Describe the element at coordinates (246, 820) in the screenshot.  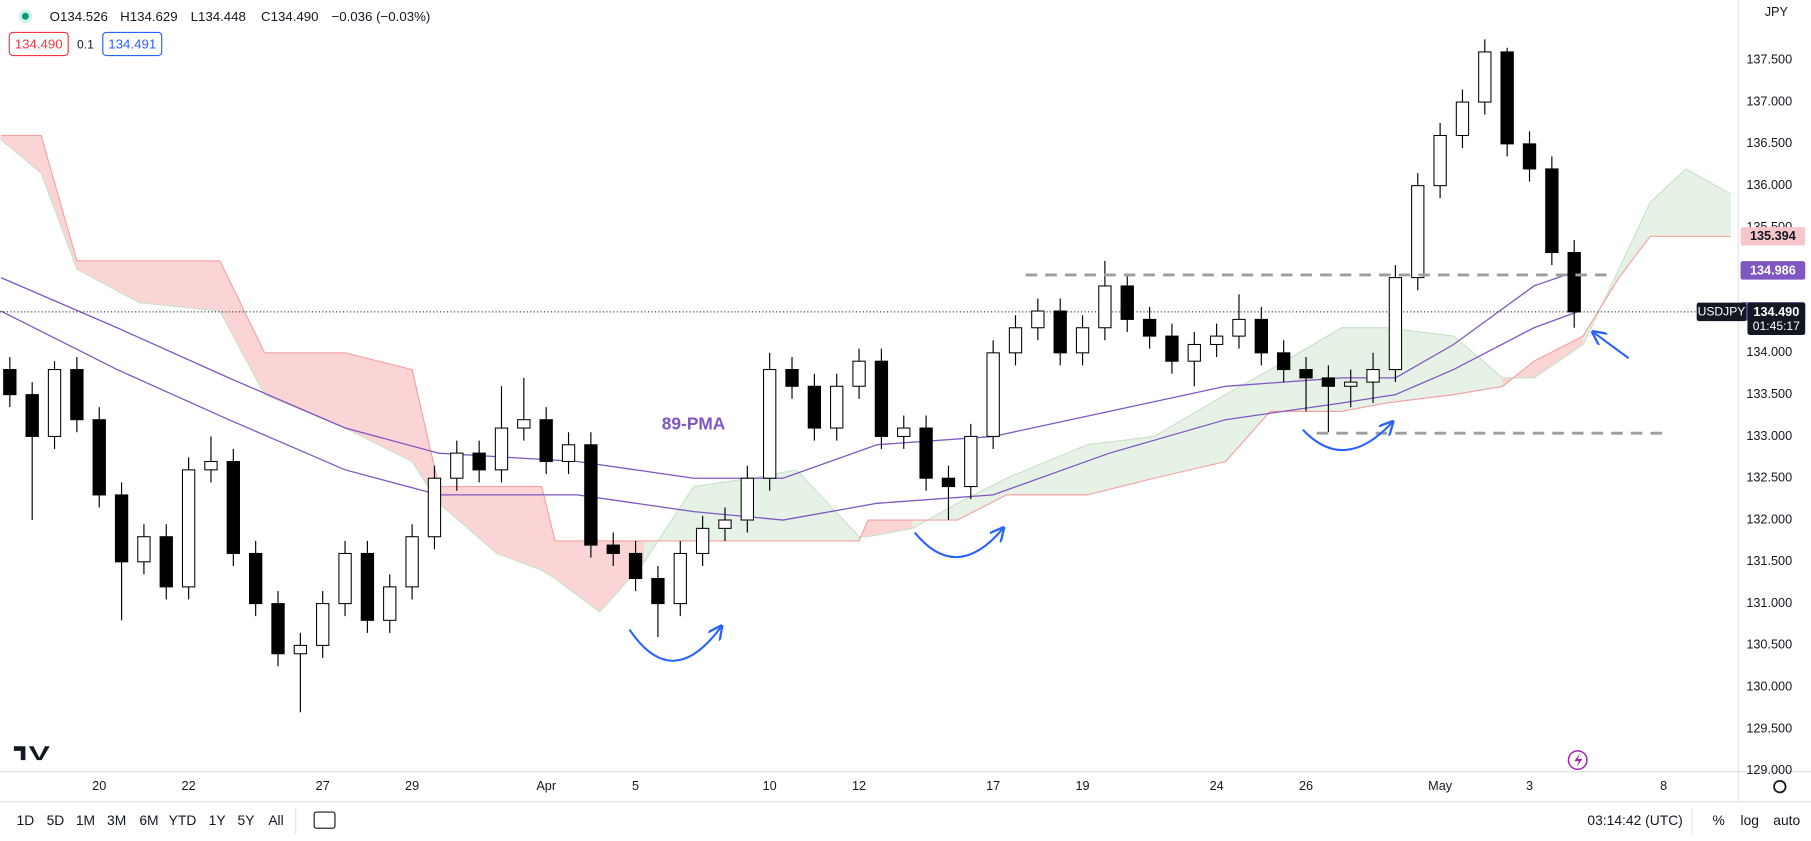
I see `range-button: 5Y` at that location.